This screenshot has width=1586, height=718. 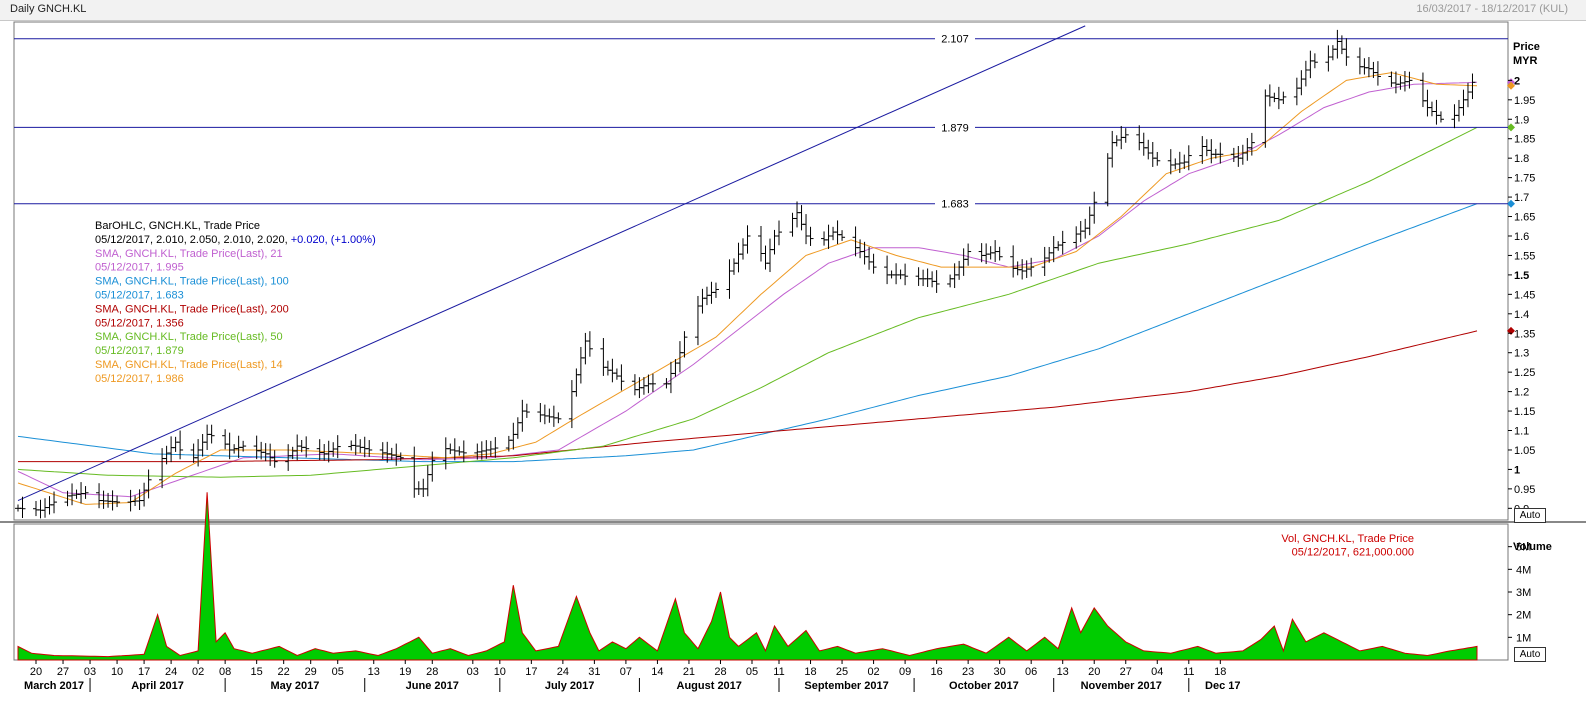 What do you see at coordinates (689, 672) in the screenshot?
I see `date-tick-label: 21` at bounding box center [689, 672].